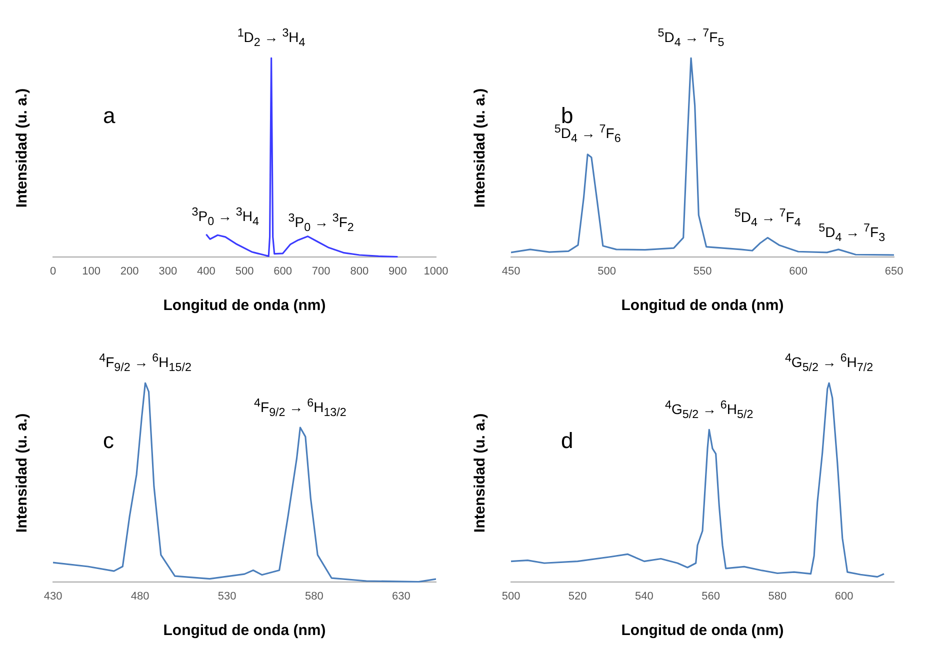 This screenshot has height=668, width=933. What do you see at coordinates (702, 271) in the screenshot?
I see `x-tick-label: 550` at bounding box center [702, 271].